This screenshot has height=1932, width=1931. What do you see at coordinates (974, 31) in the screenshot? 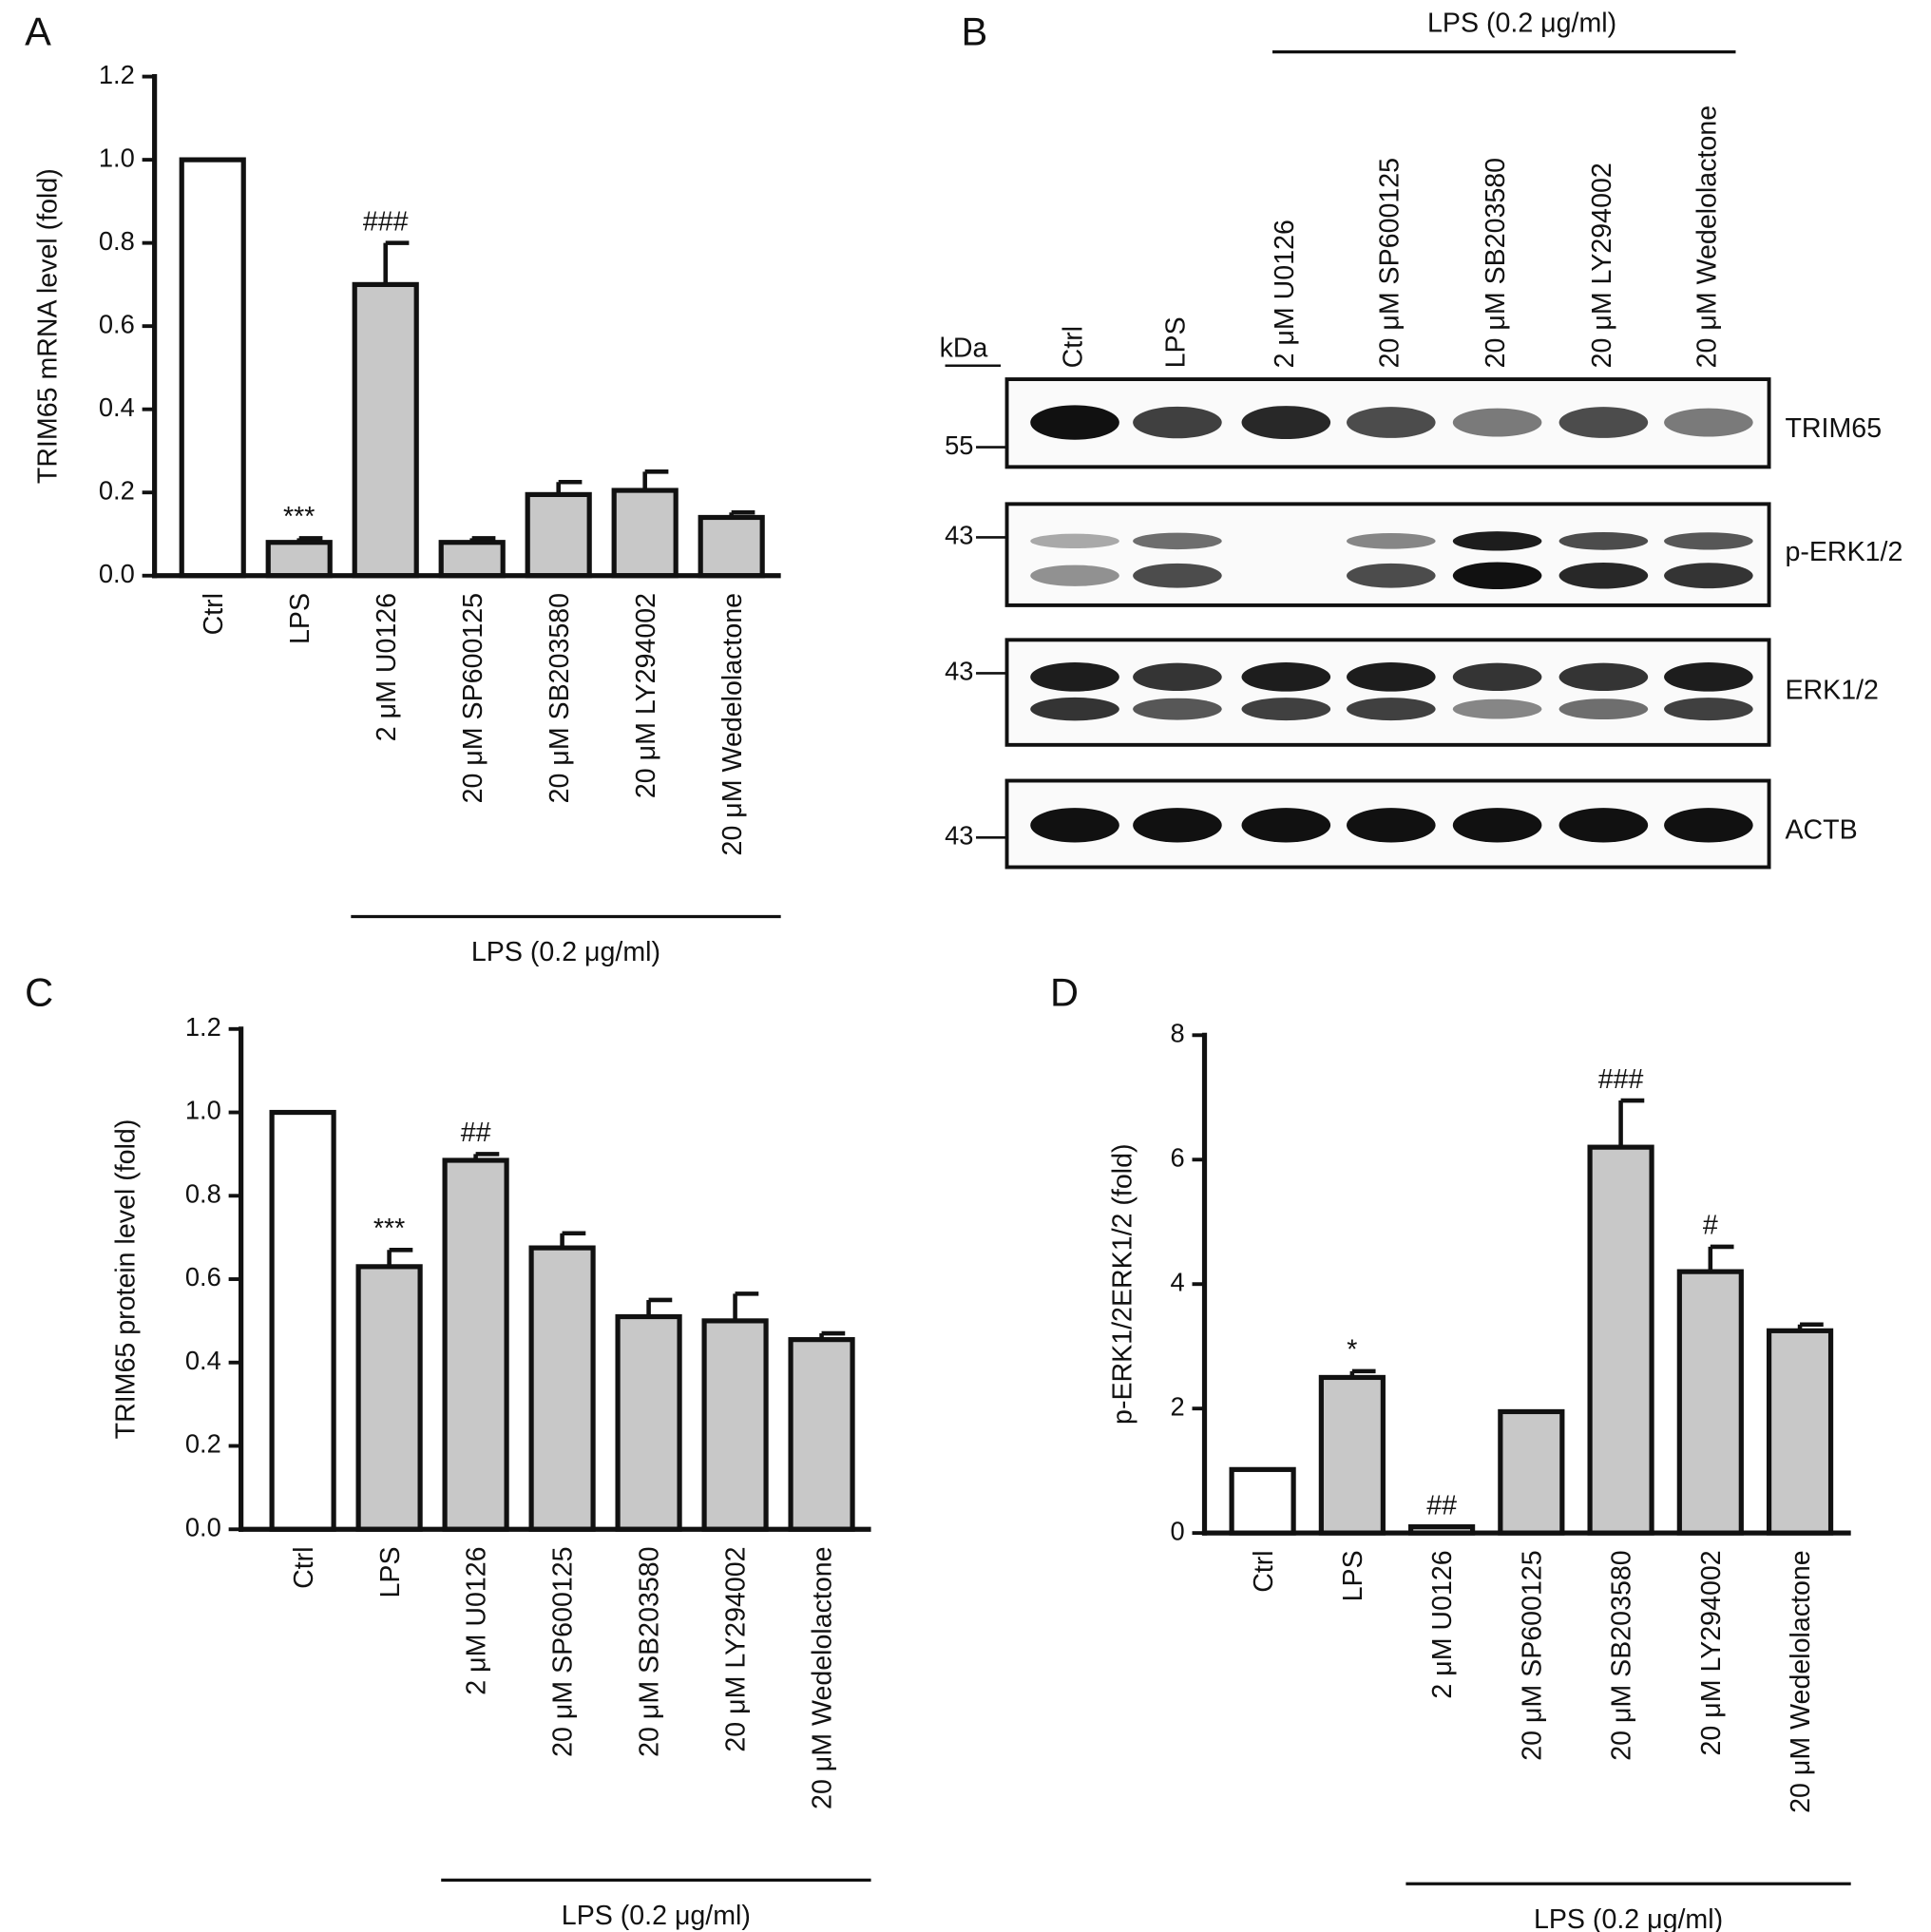
I see `panel-label: B` at bounding box center [974, 31].